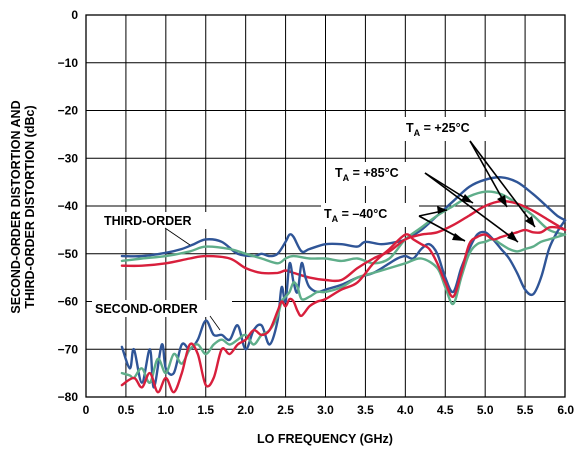 The width and height of the screenshot is (581, 449). What do you see at coordinates (502, 201) in the screenshot?
I see `arrowhead-t25-a` at bounding box center [502, 201].